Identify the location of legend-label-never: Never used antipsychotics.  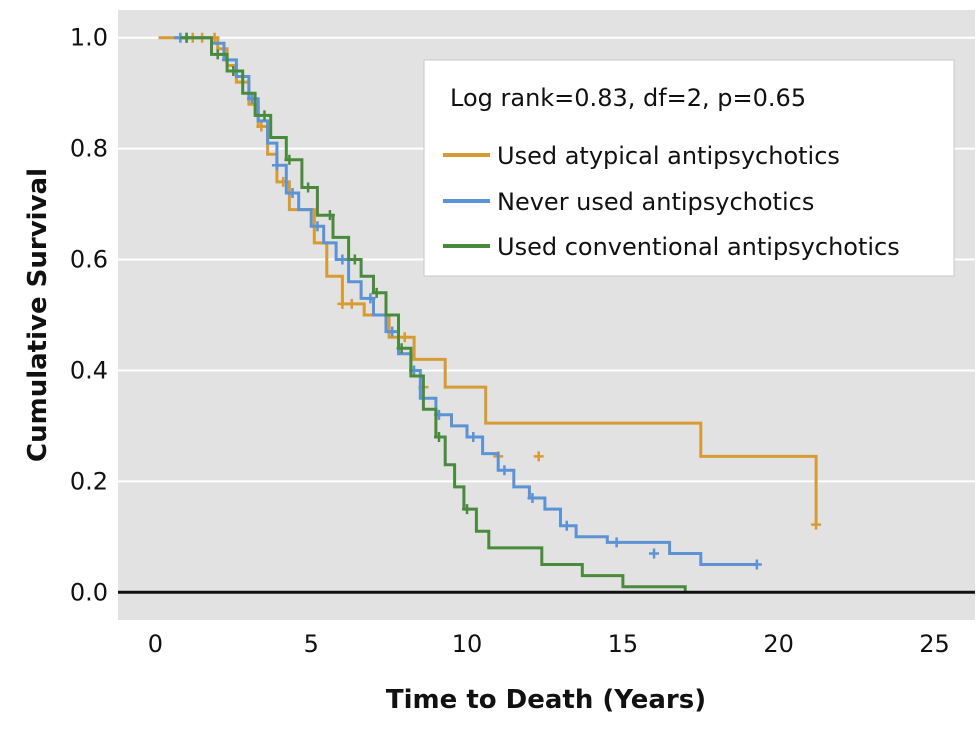
(655, 202).